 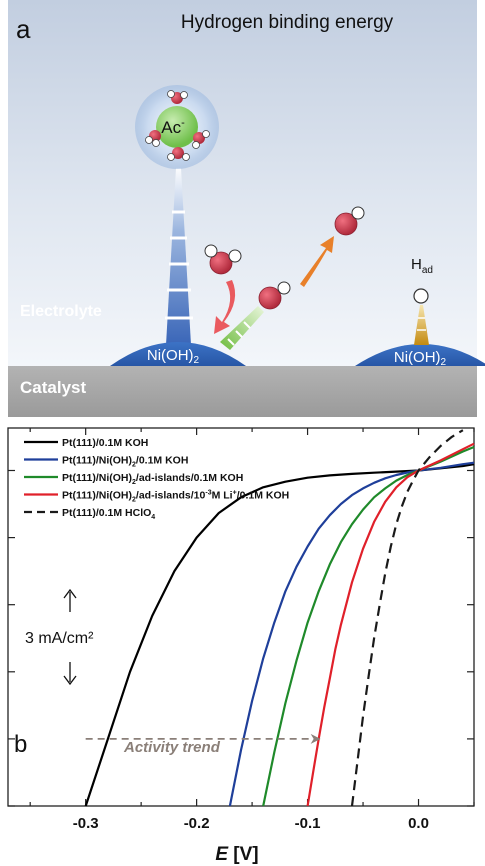 I want to click on island-right, so click(x=420, y=355).